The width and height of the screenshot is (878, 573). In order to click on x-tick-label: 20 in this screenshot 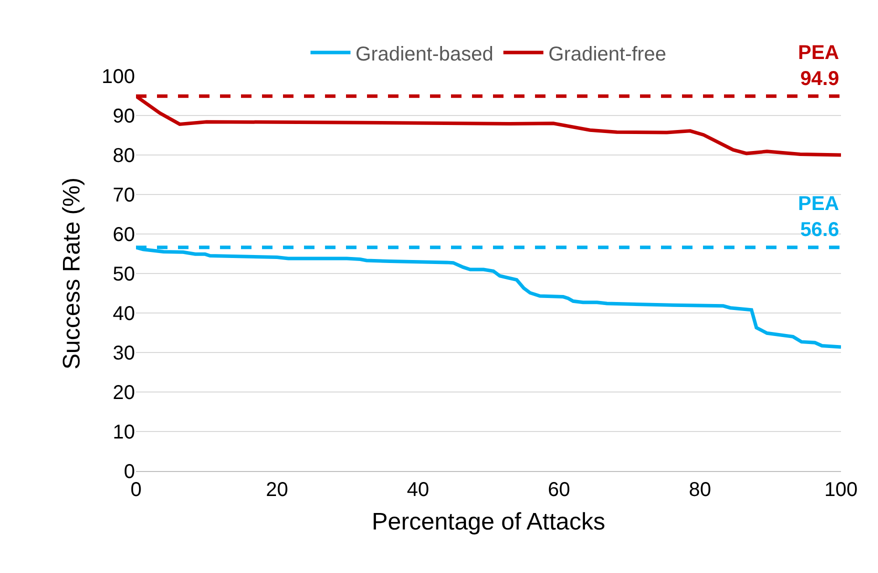, I will do `click(277, 490)`.